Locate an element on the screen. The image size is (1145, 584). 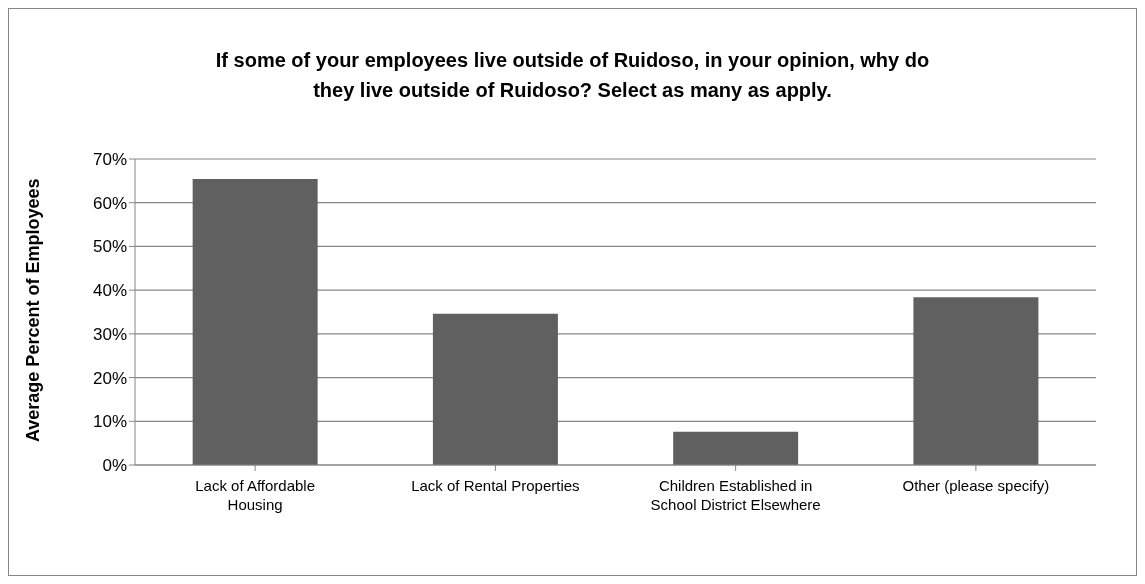
y-tick-label: 20% is located at coordinates (109, 378).